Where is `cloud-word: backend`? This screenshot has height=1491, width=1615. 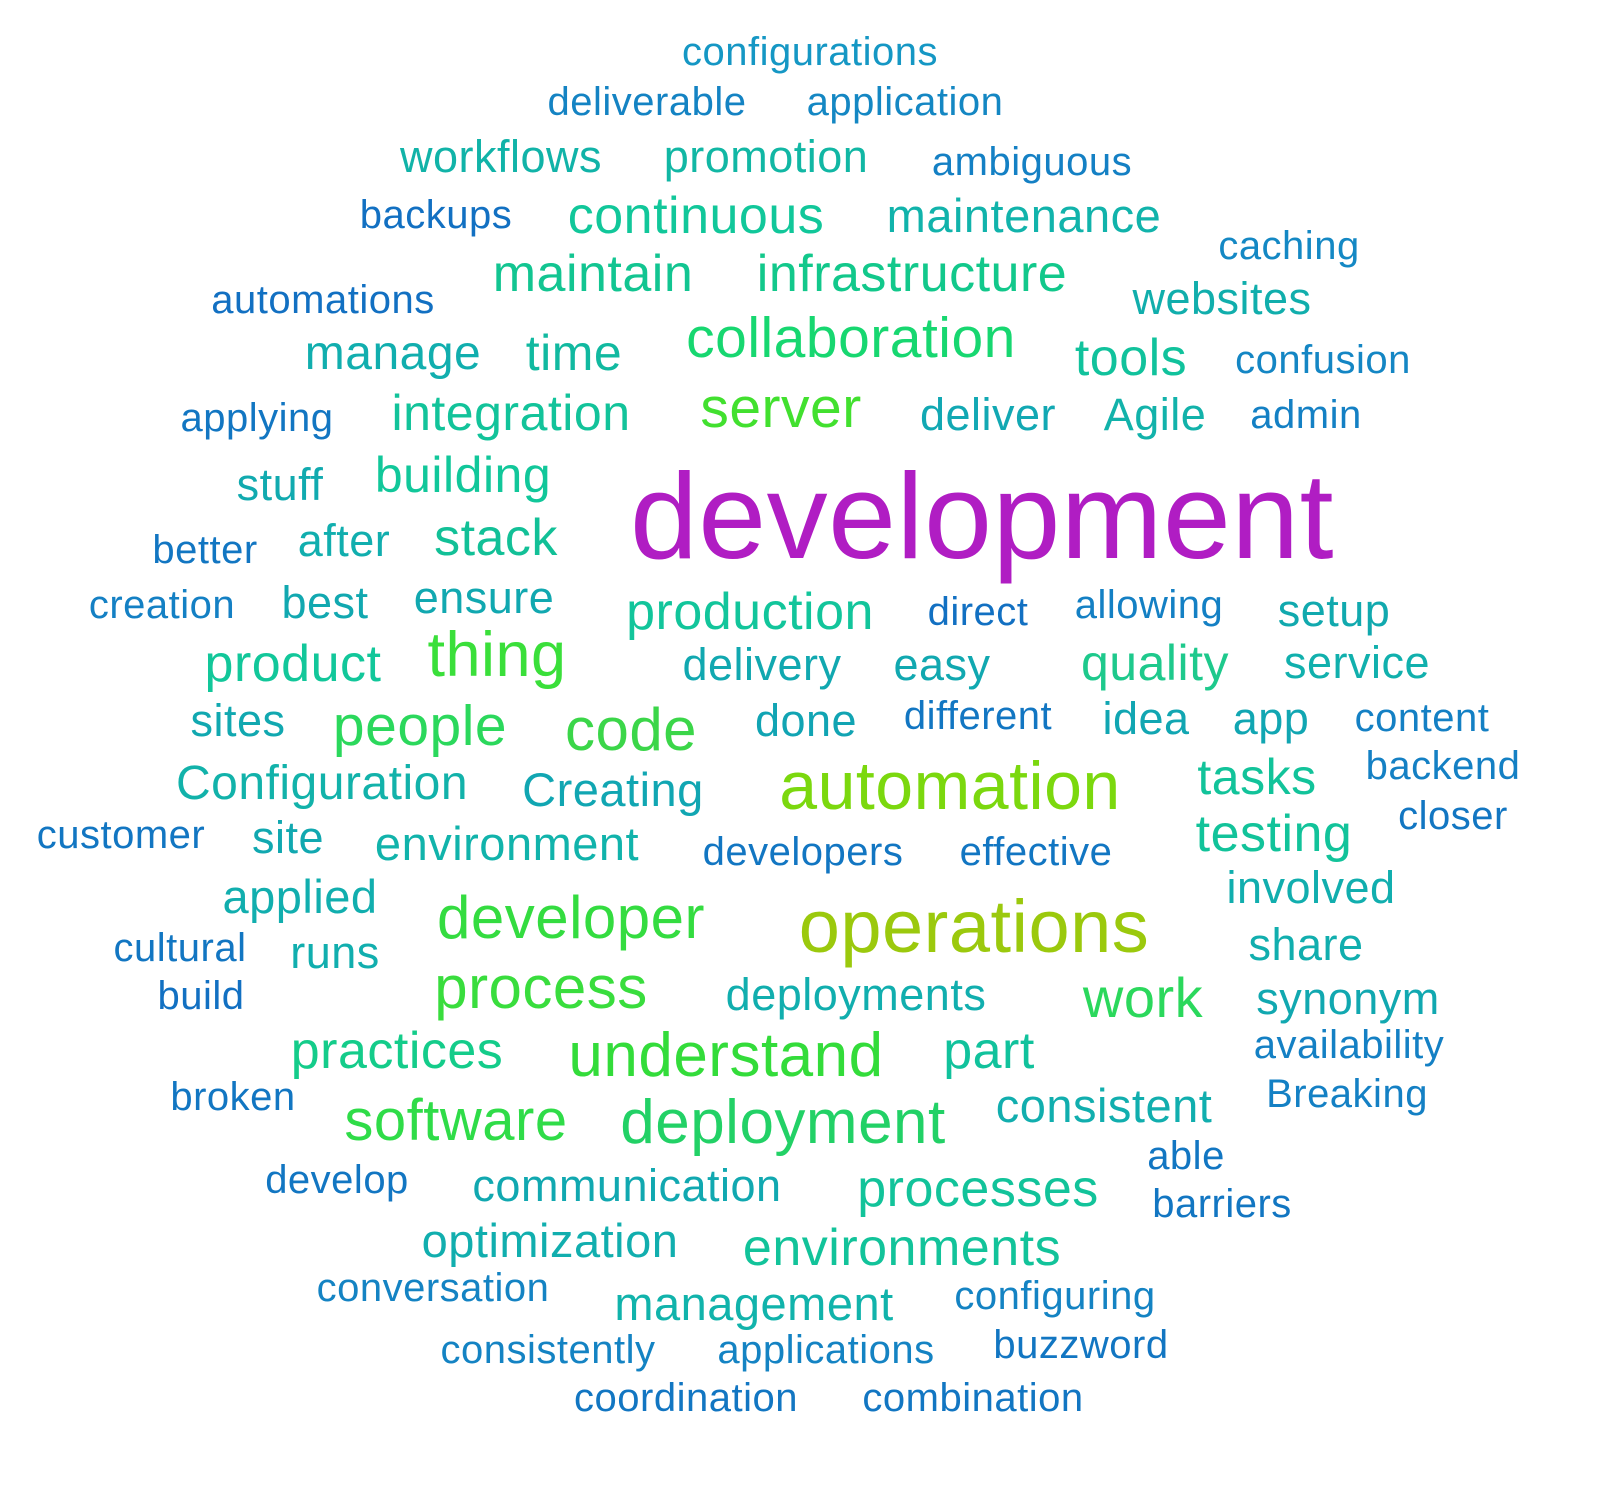 cloud-word: backend is located at coordinates (1443, 766).